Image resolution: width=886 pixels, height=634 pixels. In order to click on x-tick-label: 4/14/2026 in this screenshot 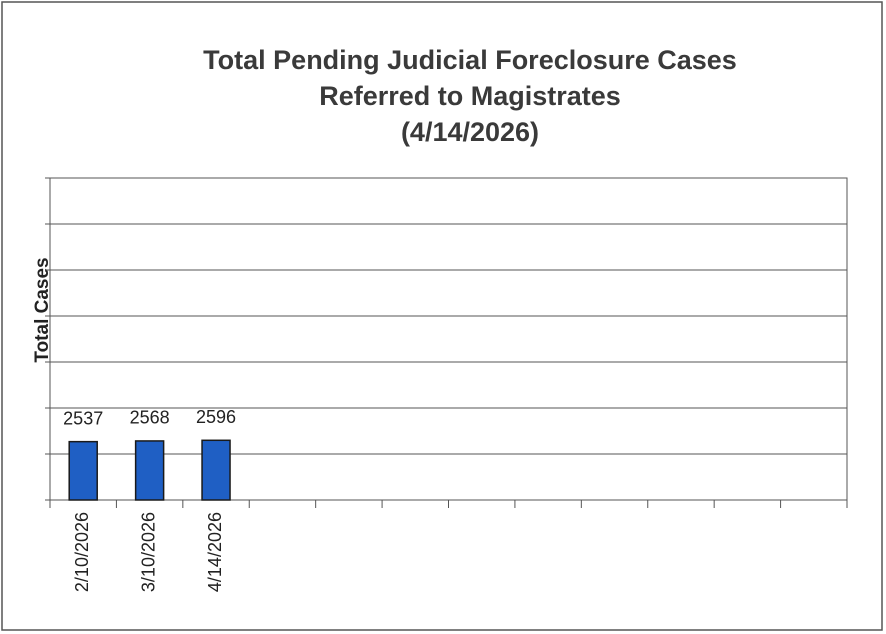, I will do `click(215, 552)`.